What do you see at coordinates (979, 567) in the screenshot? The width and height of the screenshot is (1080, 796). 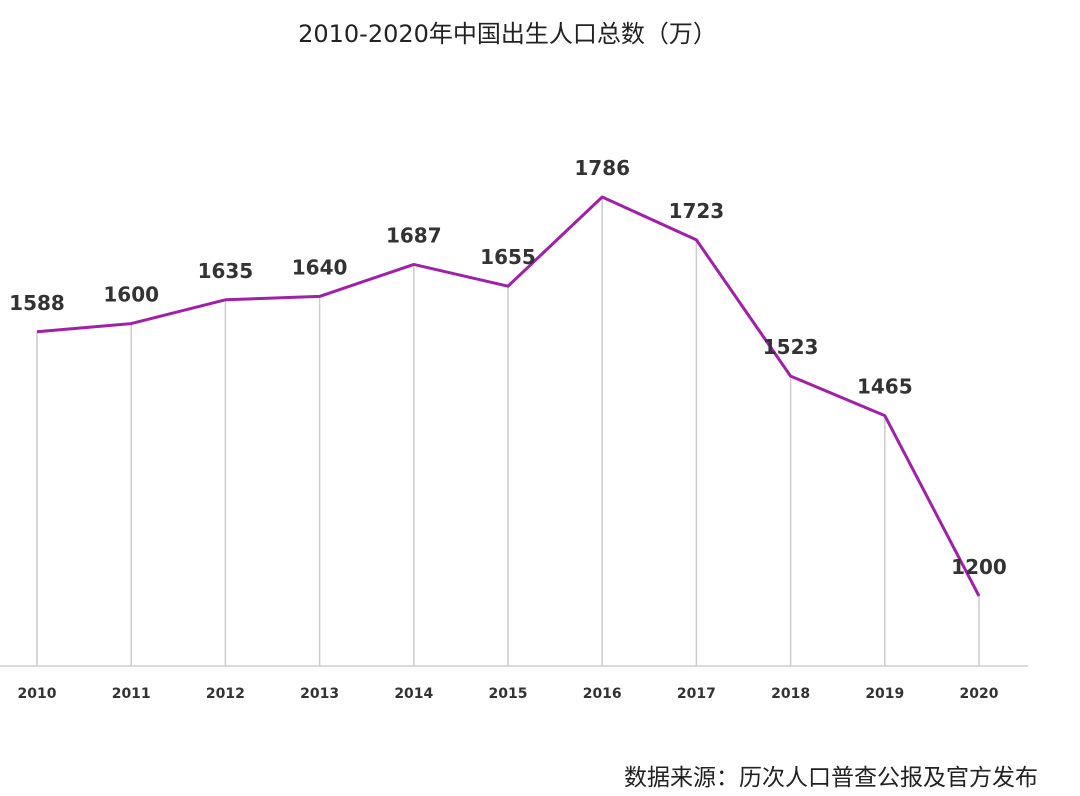 I see `data-label-2020: 1200` at bounding box center [979, 567].